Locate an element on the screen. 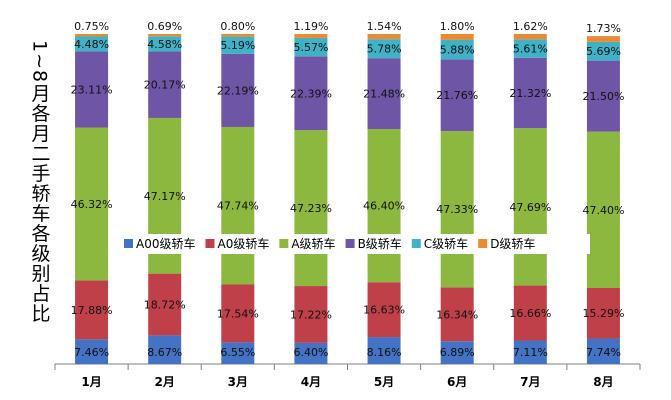 The image size is (671, 400). data-label: 21.48% is located at coordinates (384, 94).